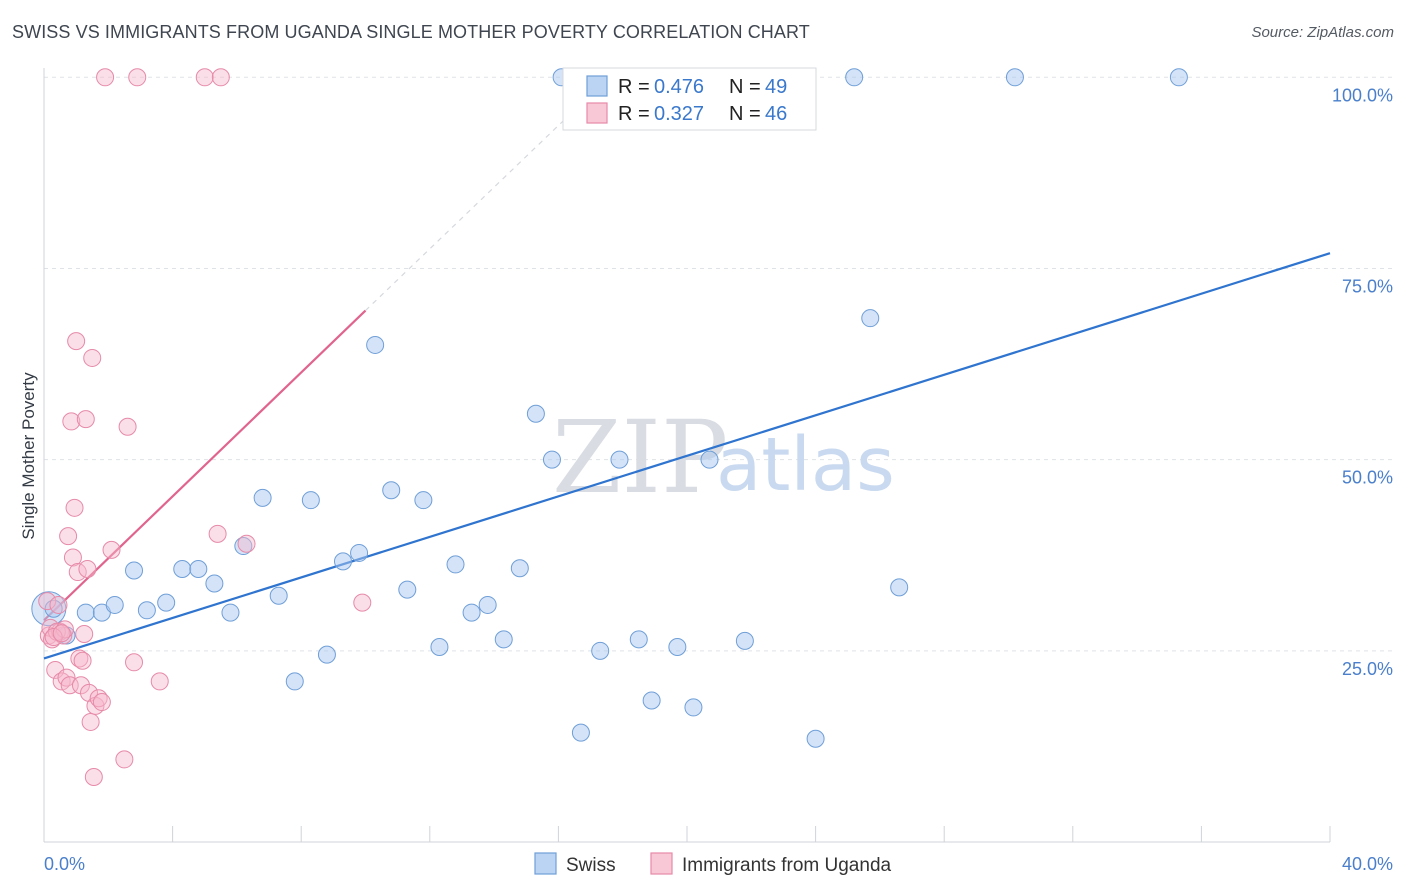 The image size is (1406, 892). I want to click on series-legend: Swiss Immigrants from Uganda, so click(713, 864).